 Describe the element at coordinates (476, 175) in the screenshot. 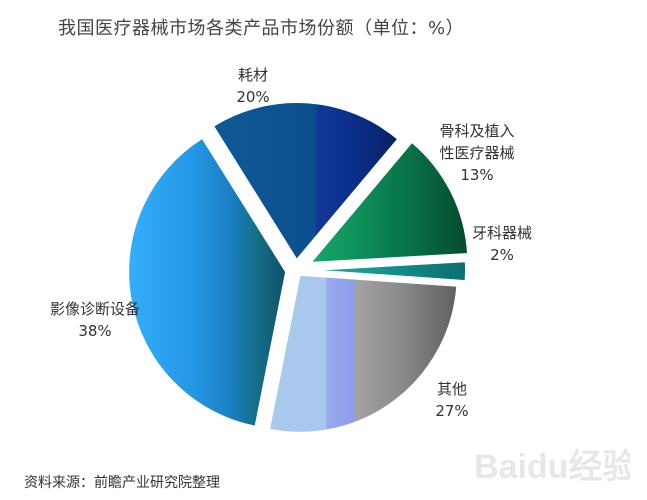

I see `slice-value-1: 13%` at that location.